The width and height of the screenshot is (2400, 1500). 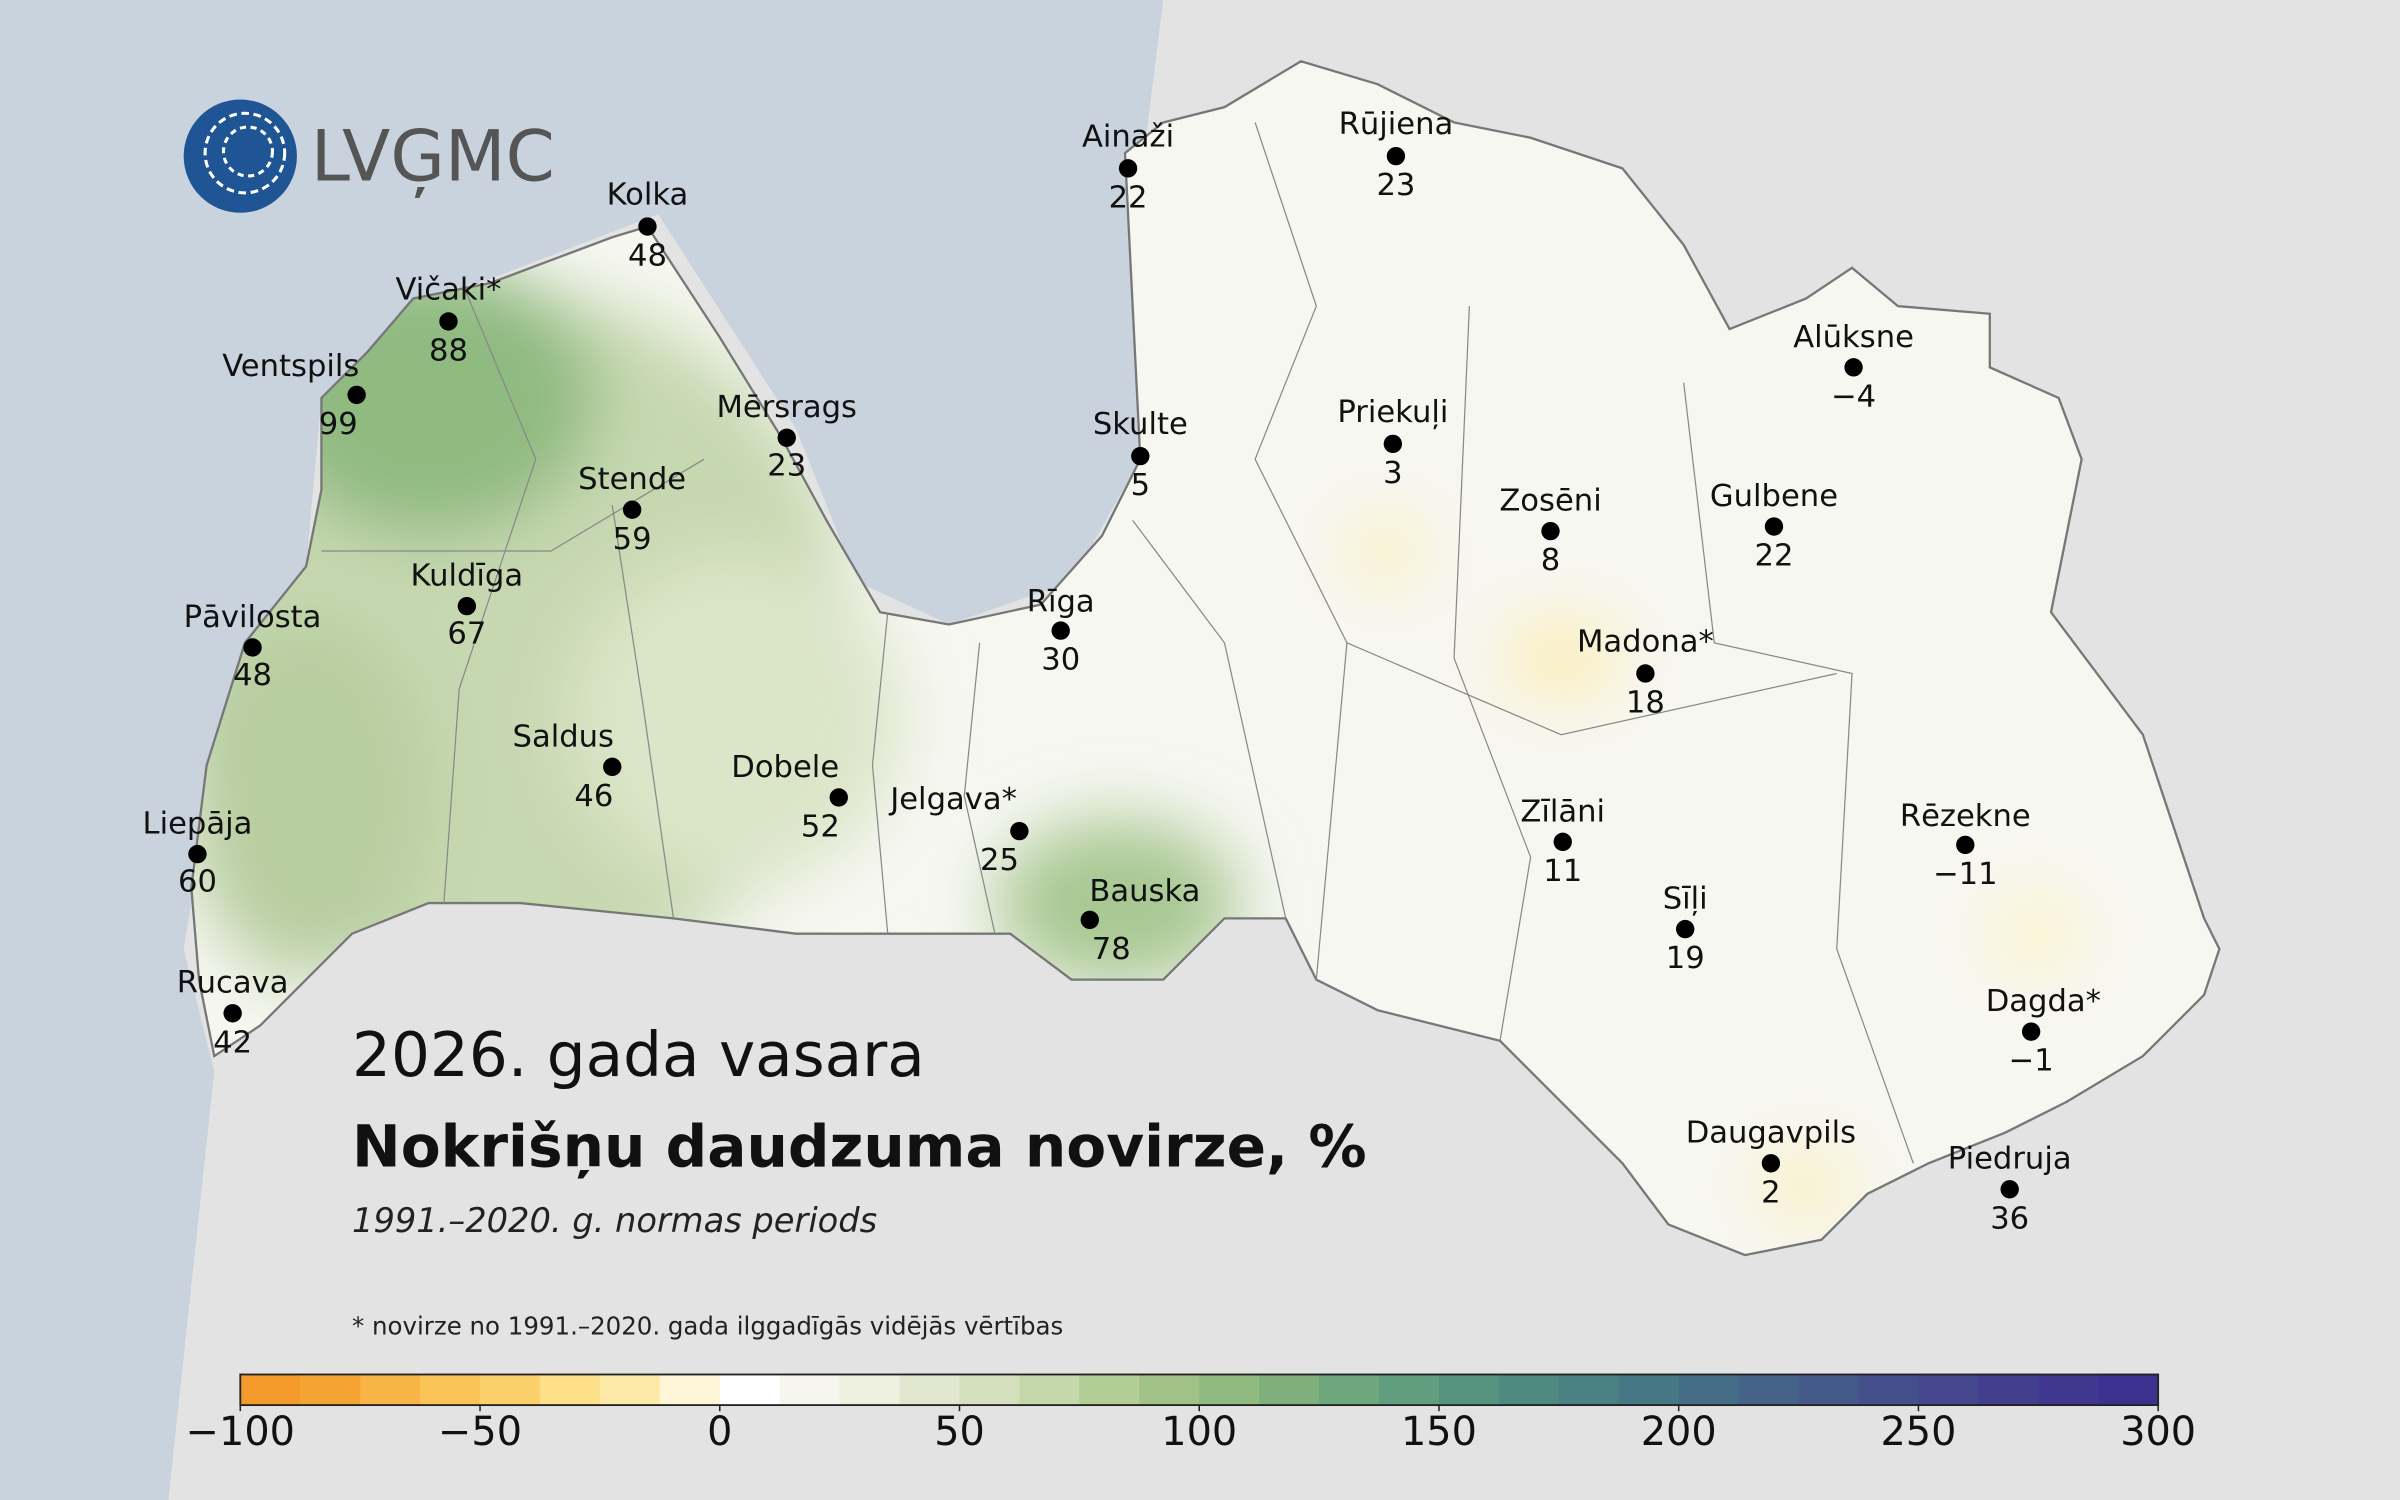 What do you see at coordinates (1685, 899) in the screenshot?
I see `station-name: Sīļi` at bounding box center [1685, 899].